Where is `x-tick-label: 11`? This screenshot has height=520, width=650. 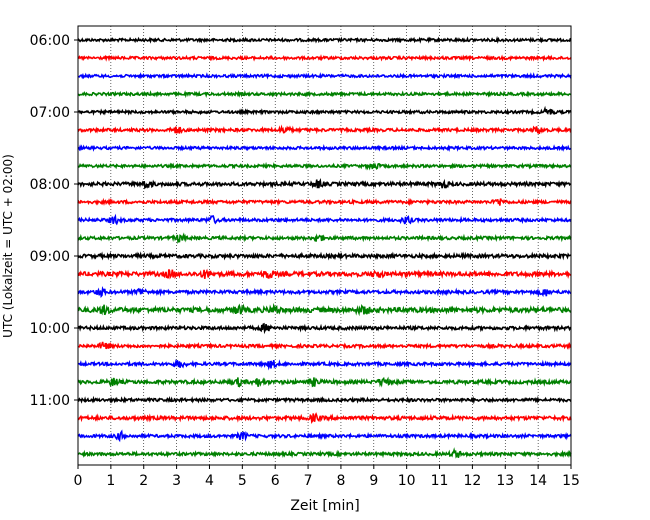 x-tick-label: 11 is located at coordinates (440, 481).